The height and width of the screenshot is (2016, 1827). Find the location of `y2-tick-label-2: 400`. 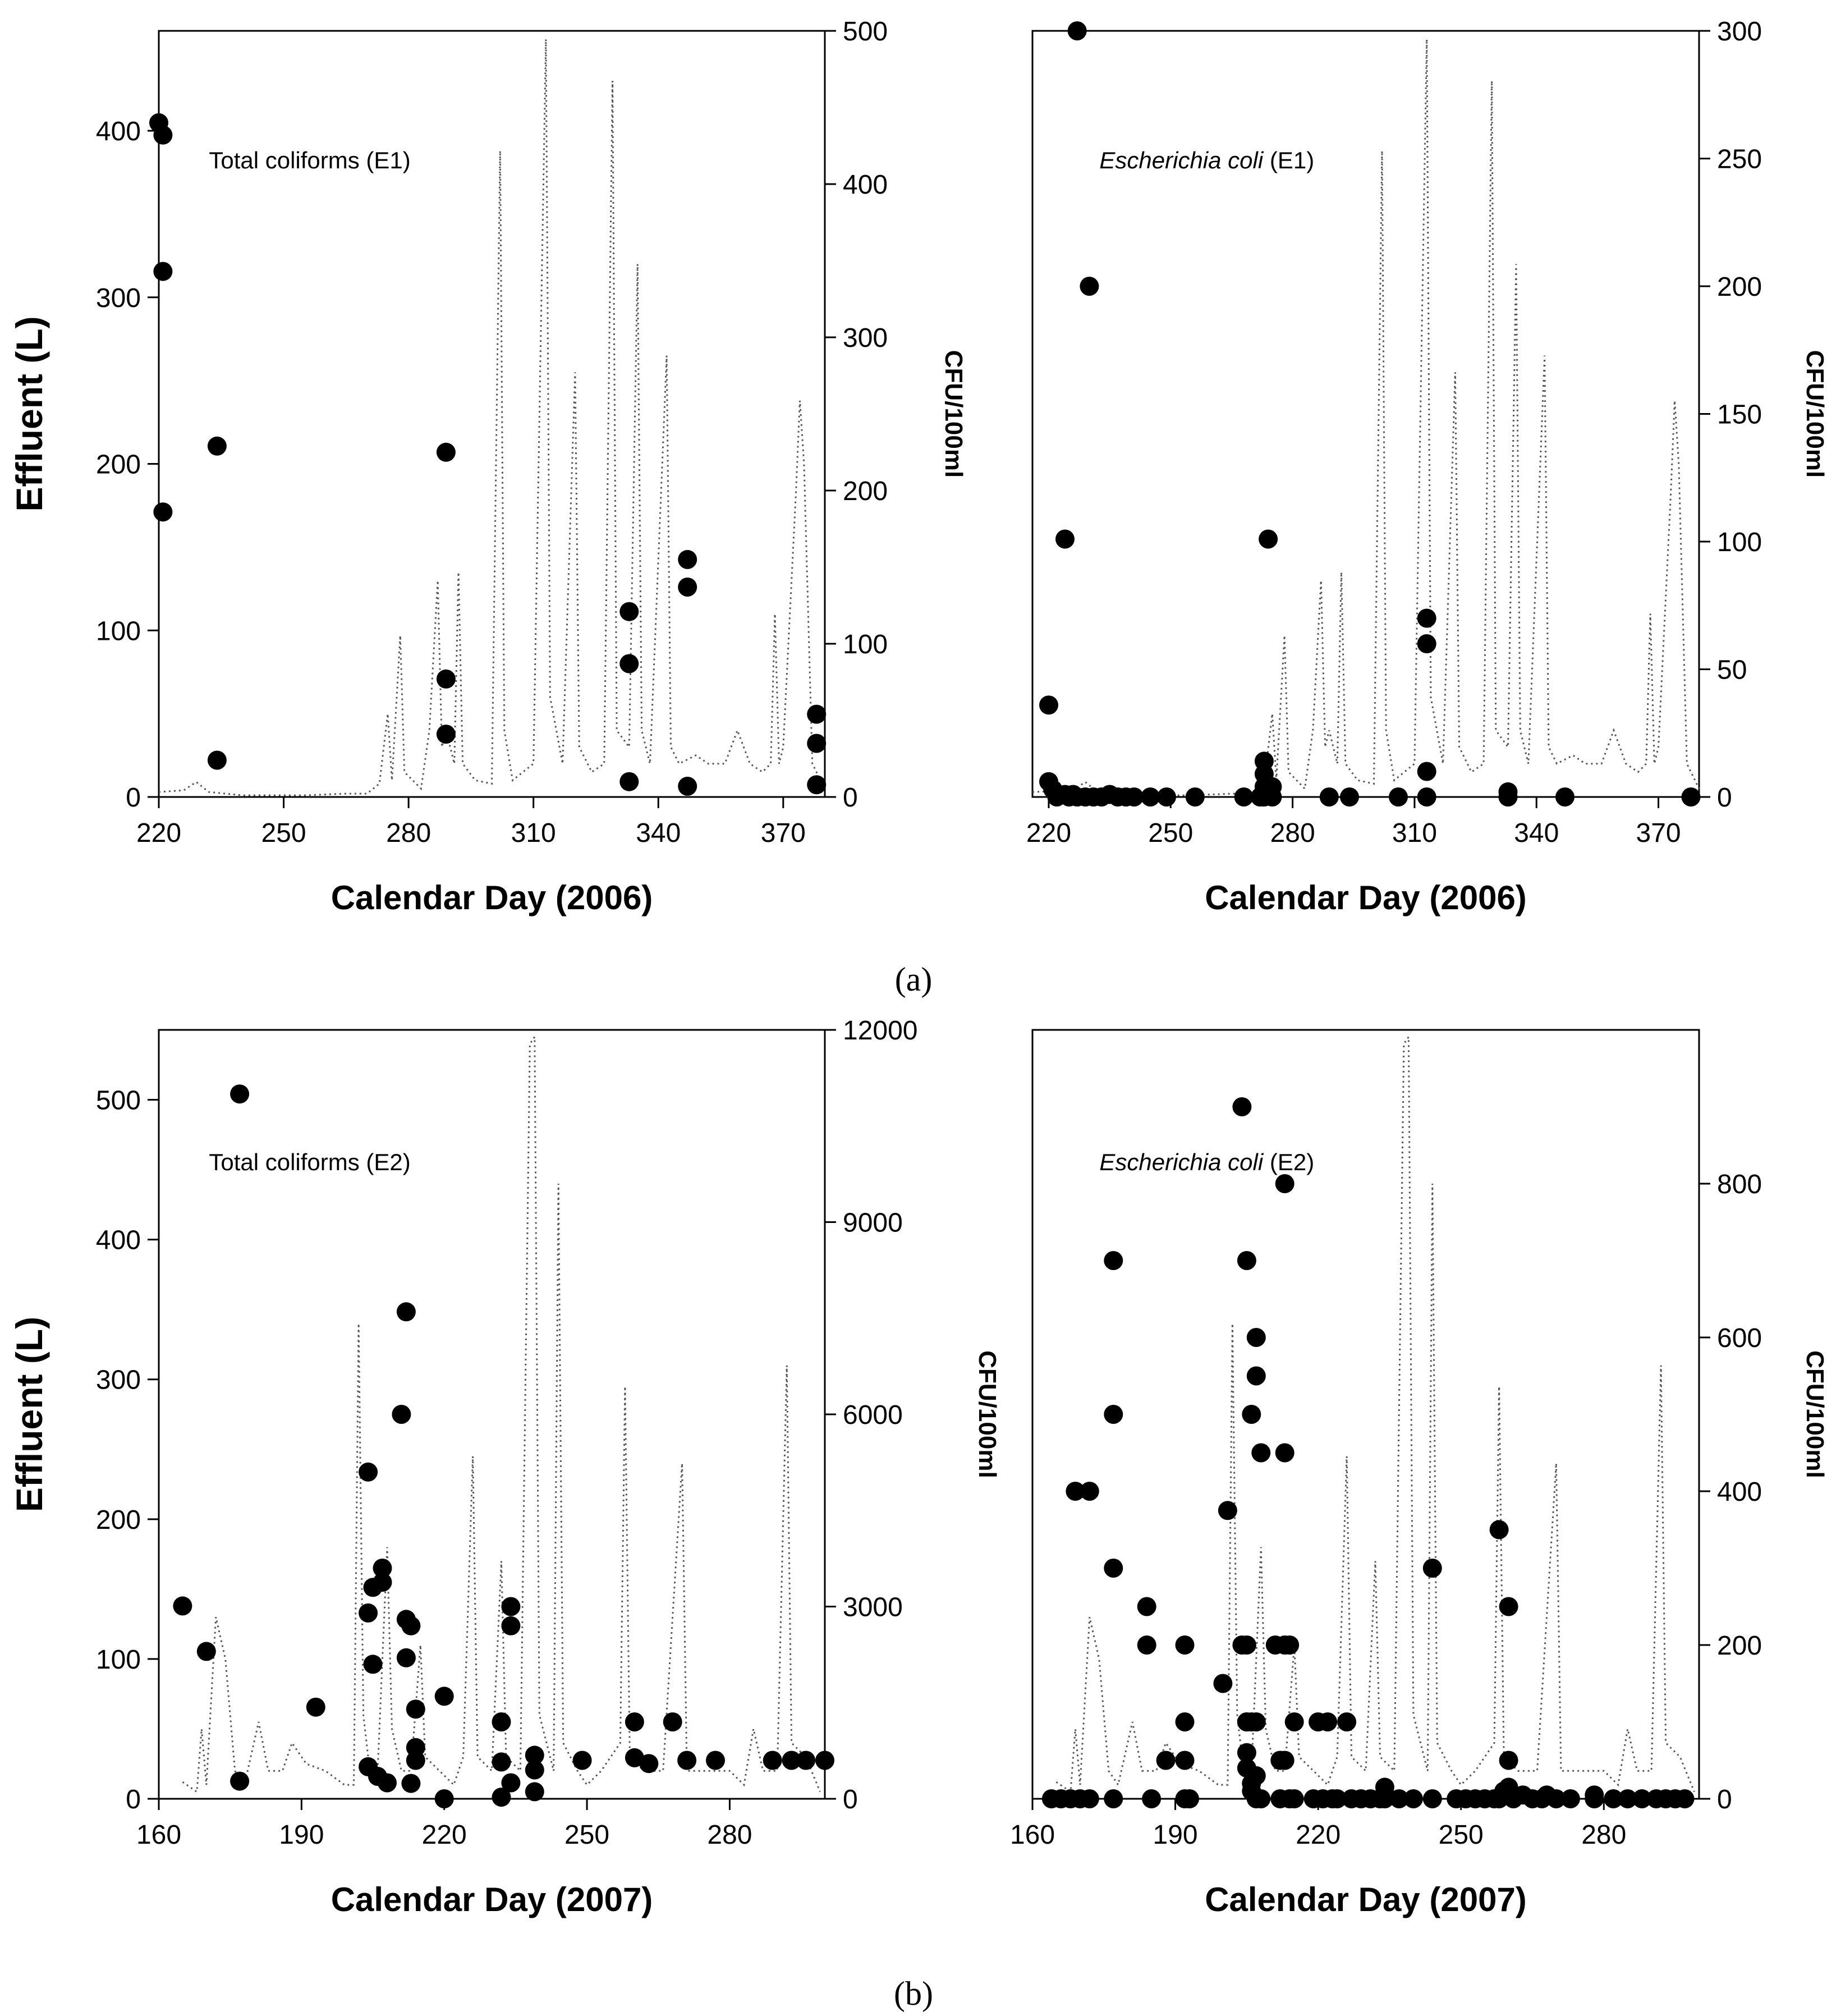

y2-tick-label-2: 400 is located at coordinates (1740, 1492).